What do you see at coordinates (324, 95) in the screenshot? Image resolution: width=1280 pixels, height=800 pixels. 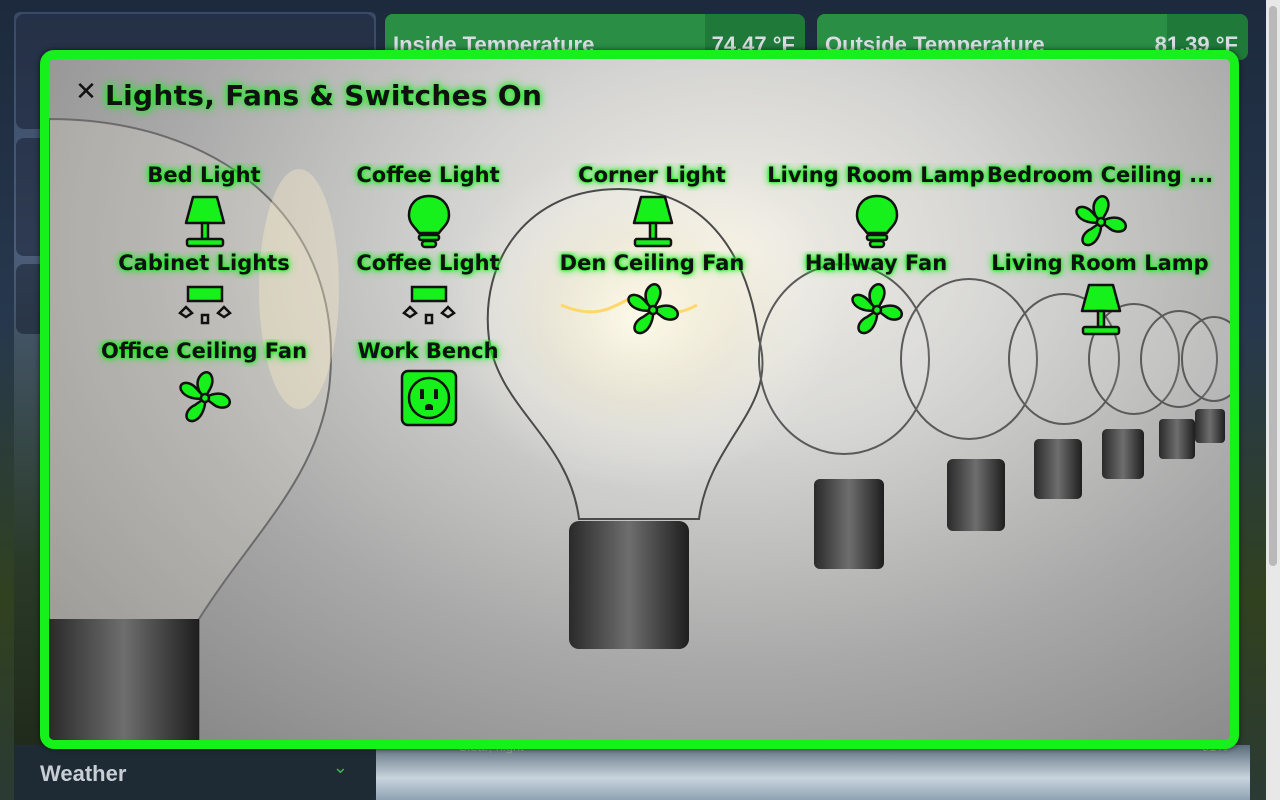 I see `dialog-title: Lights, Fans & Switches On` at bounding box center [324, 95].